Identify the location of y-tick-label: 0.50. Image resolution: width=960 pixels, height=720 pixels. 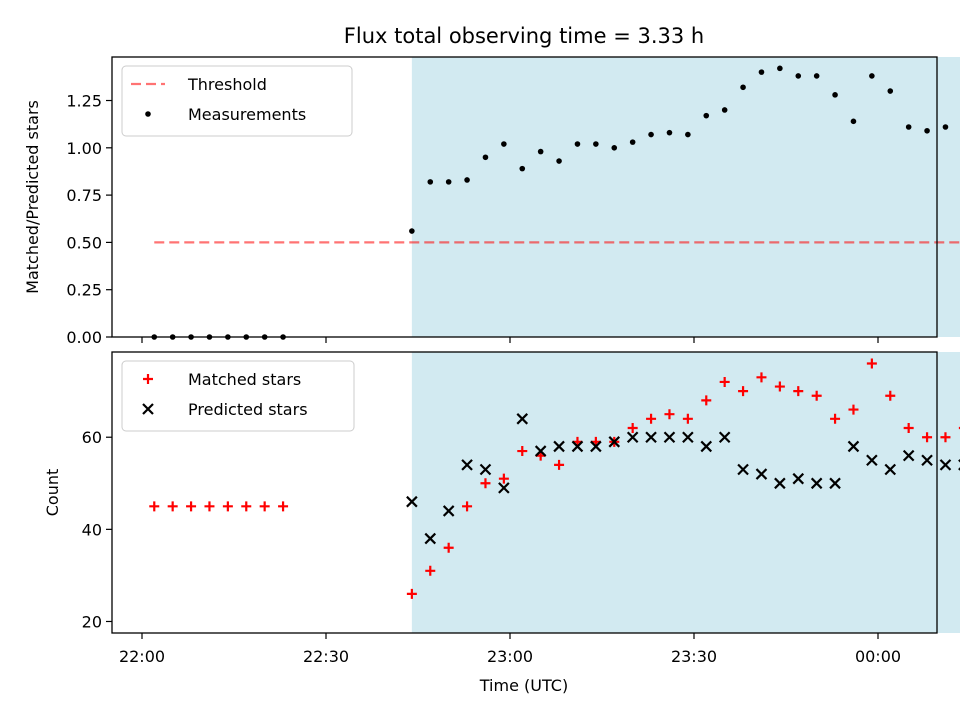
(84, 242).